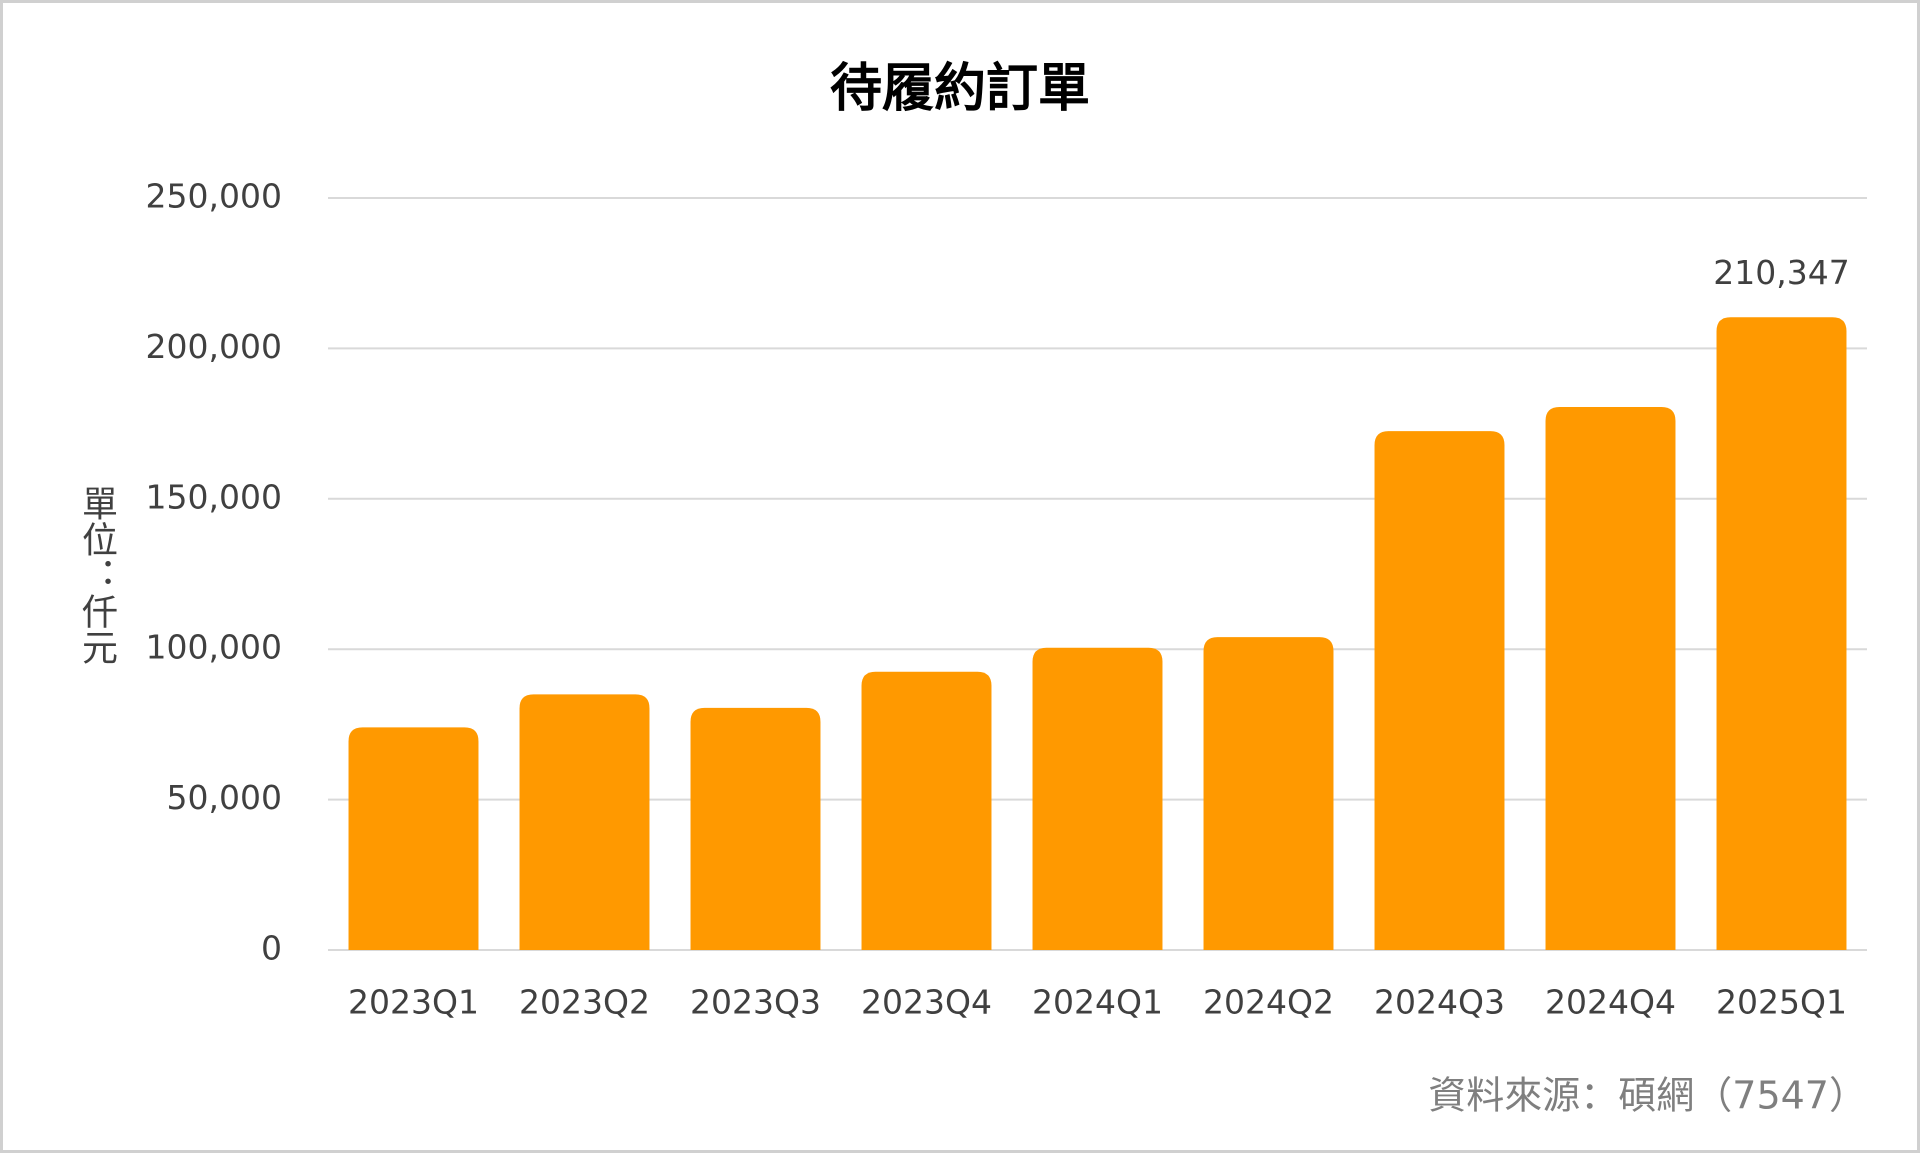  I want to click on x-tick-label: 2024Q1, so click(1097, 1002).